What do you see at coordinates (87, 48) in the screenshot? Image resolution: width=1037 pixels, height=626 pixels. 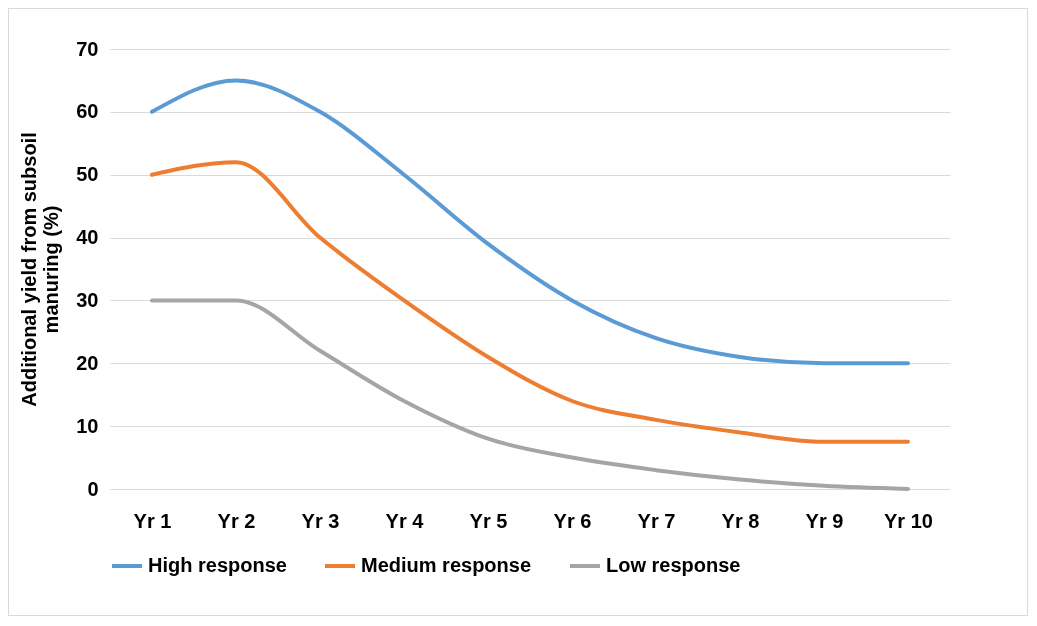 I see `y-tick-label: 70` at bounding box center [87, 48].